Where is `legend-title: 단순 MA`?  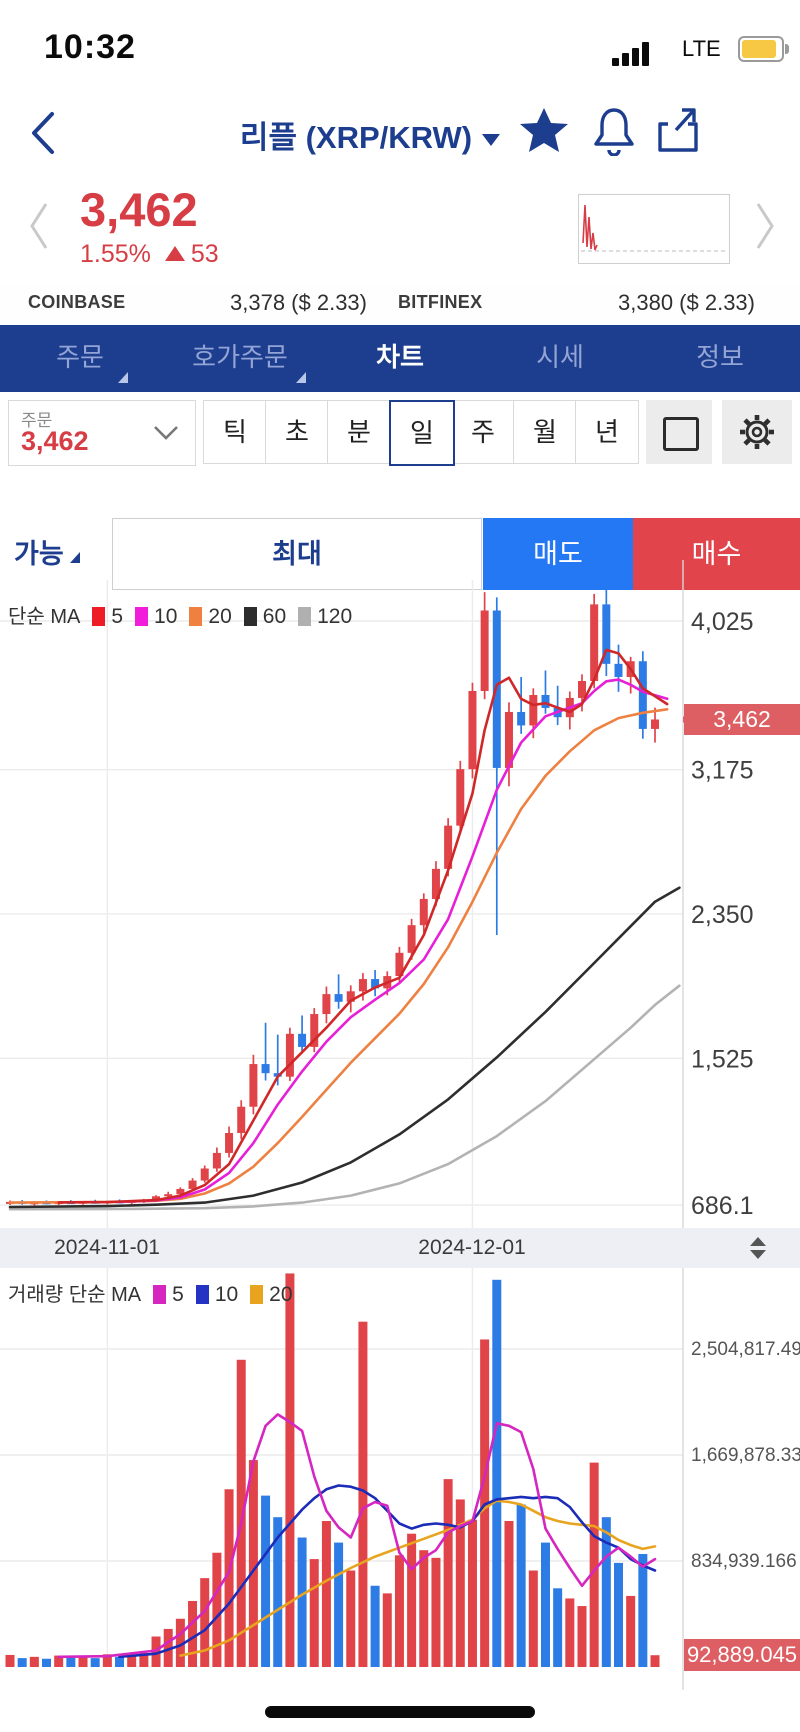 legend-title: 단순 MA is located at coordinates (44, 617).